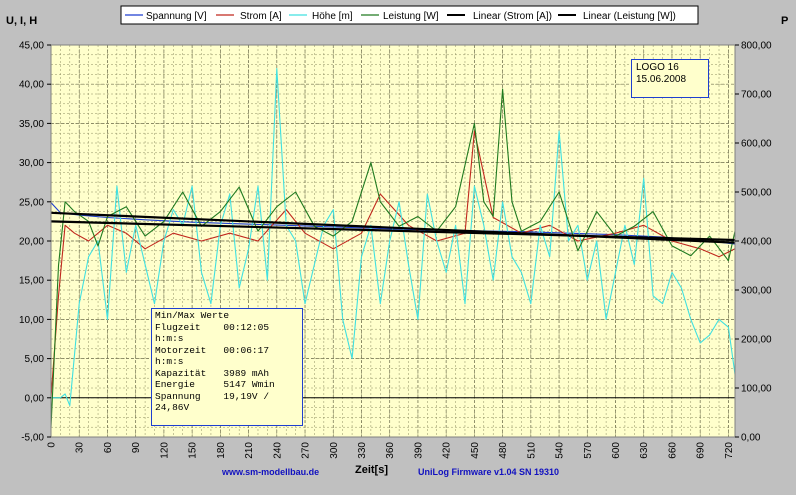 The height and width of the screenshot is (495, 796). I want to click on y-right-tick-label: 500,00, so click(756, 193).